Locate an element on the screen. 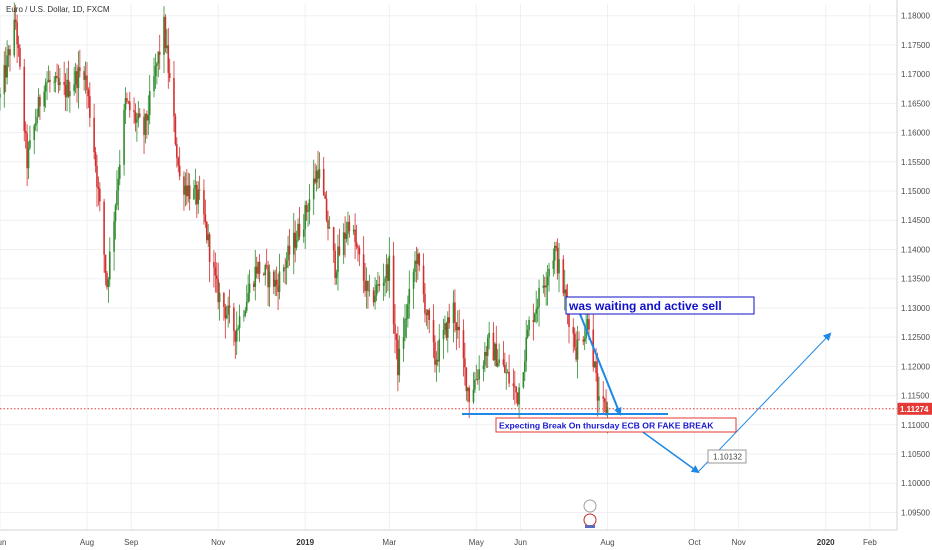 The image size is (932, 550). y-tick-label: 1.18000 is located at coordinates (915, 16).